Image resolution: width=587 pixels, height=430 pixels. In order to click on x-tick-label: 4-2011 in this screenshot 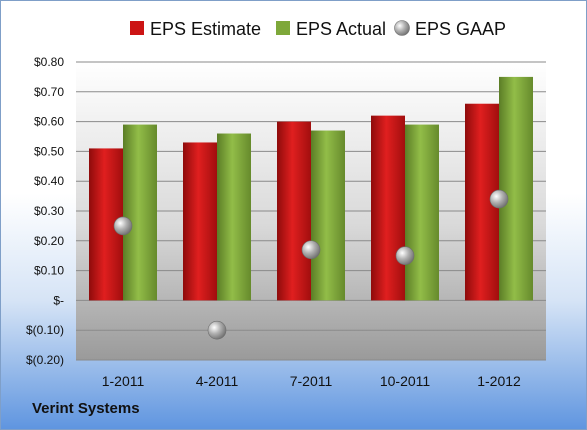, I will do `click(217, 381)`.